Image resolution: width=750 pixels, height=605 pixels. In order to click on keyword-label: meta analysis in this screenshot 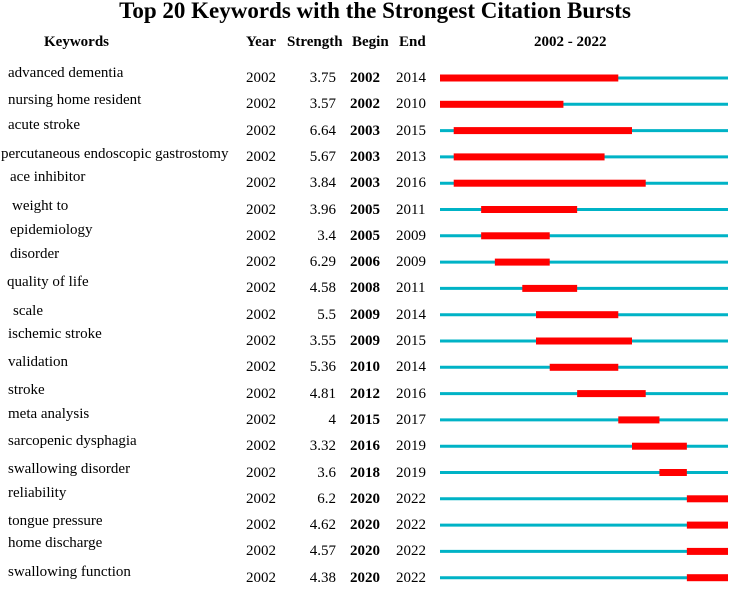, I will do `click(49, 413)`.